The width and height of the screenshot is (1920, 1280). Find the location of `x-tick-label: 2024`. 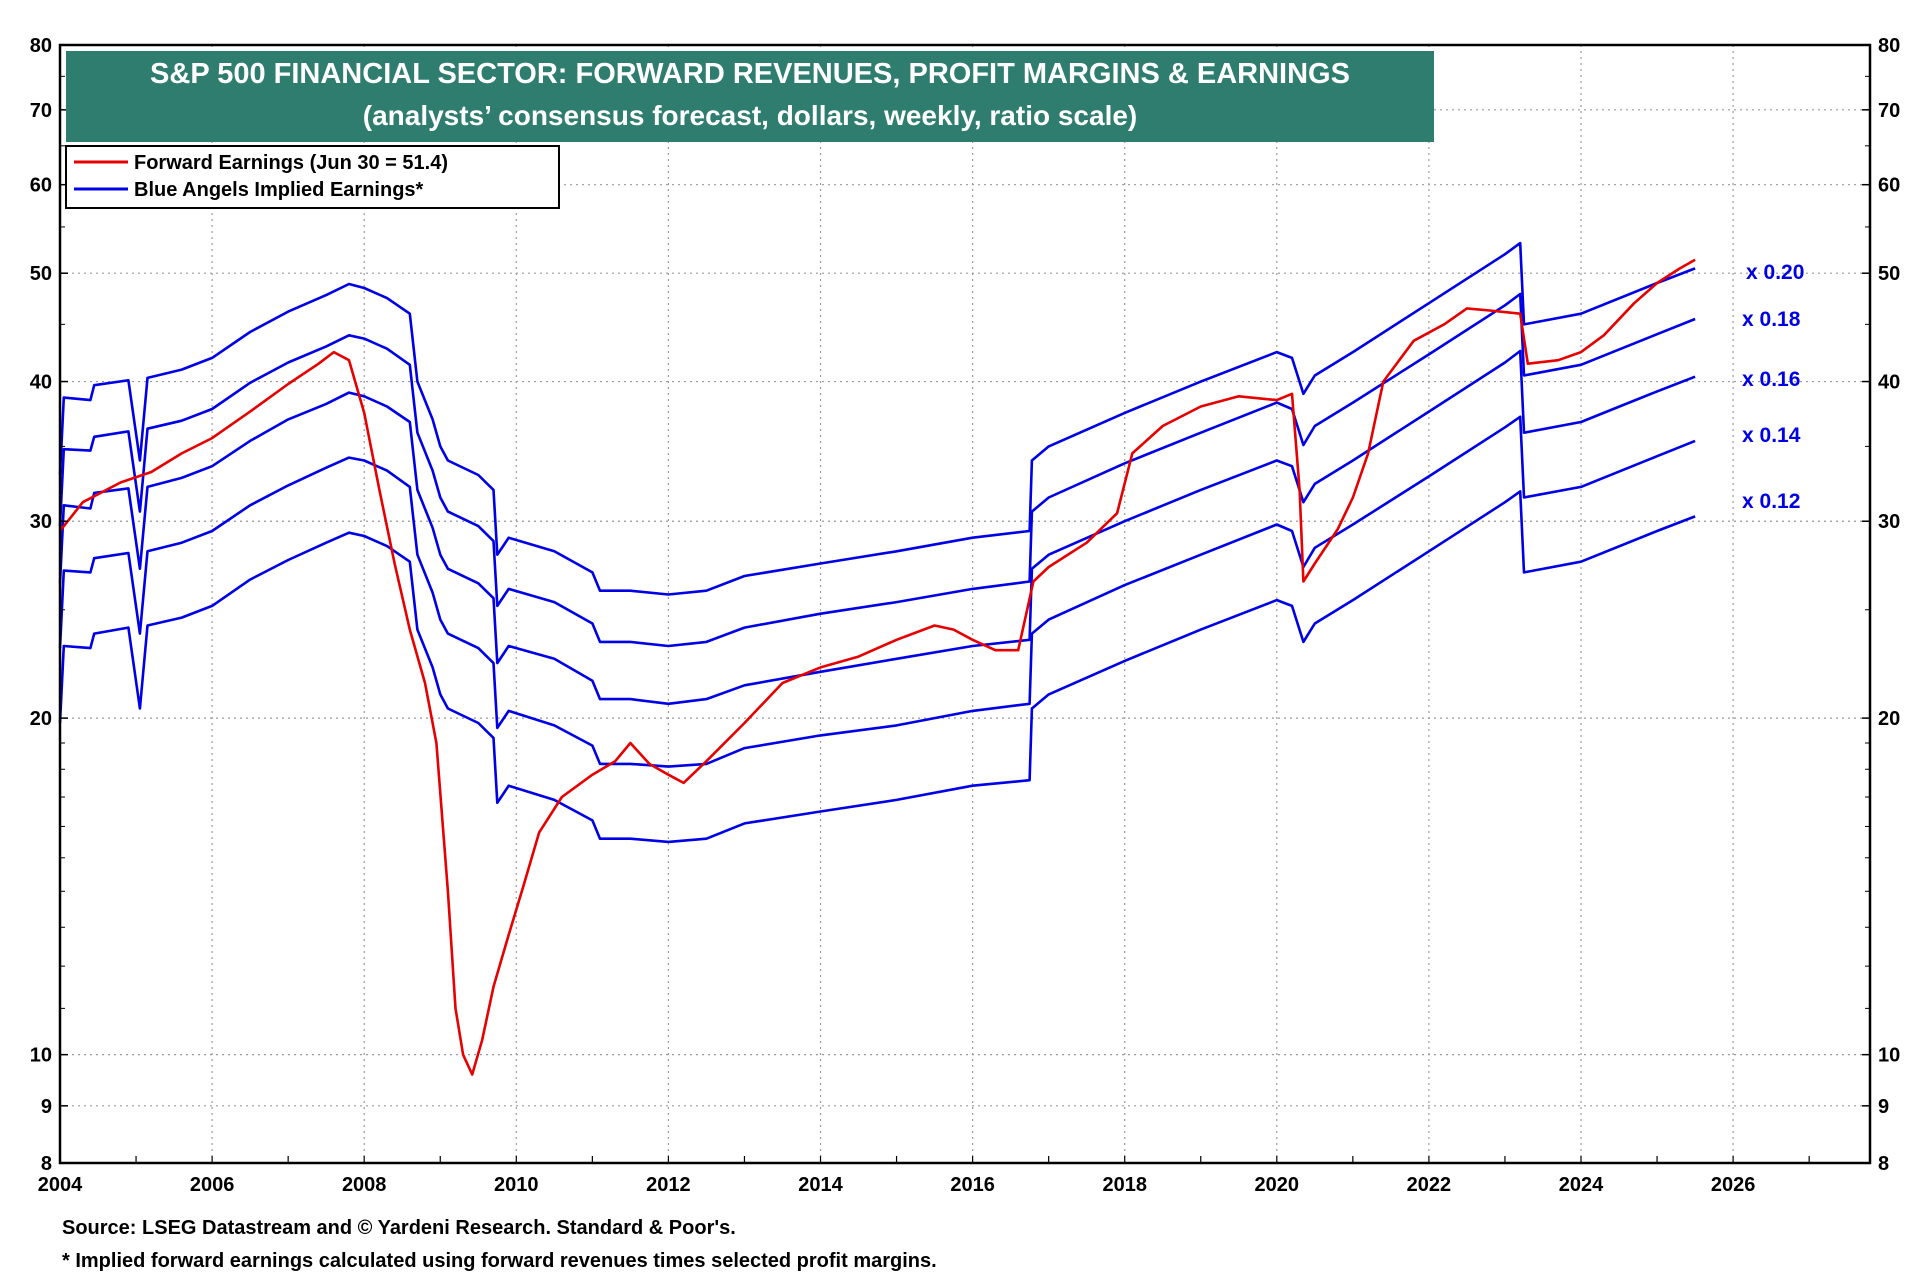

x-tick-label: 2024 is located at coordinates (1581, 1185).